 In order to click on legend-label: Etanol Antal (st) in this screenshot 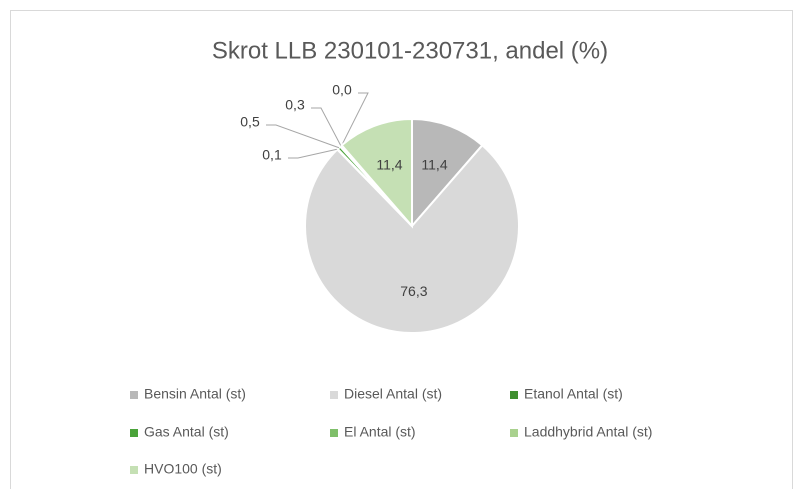, I will do `click(573, 394)`.